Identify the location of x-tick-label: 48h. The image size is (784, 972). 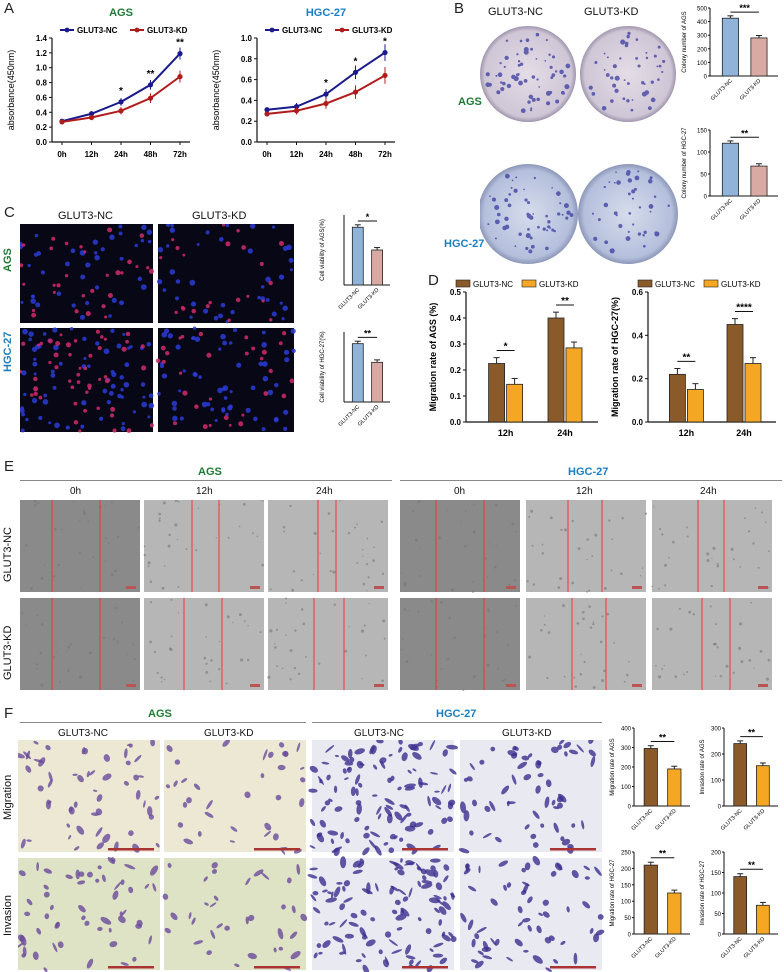
(356, 154).